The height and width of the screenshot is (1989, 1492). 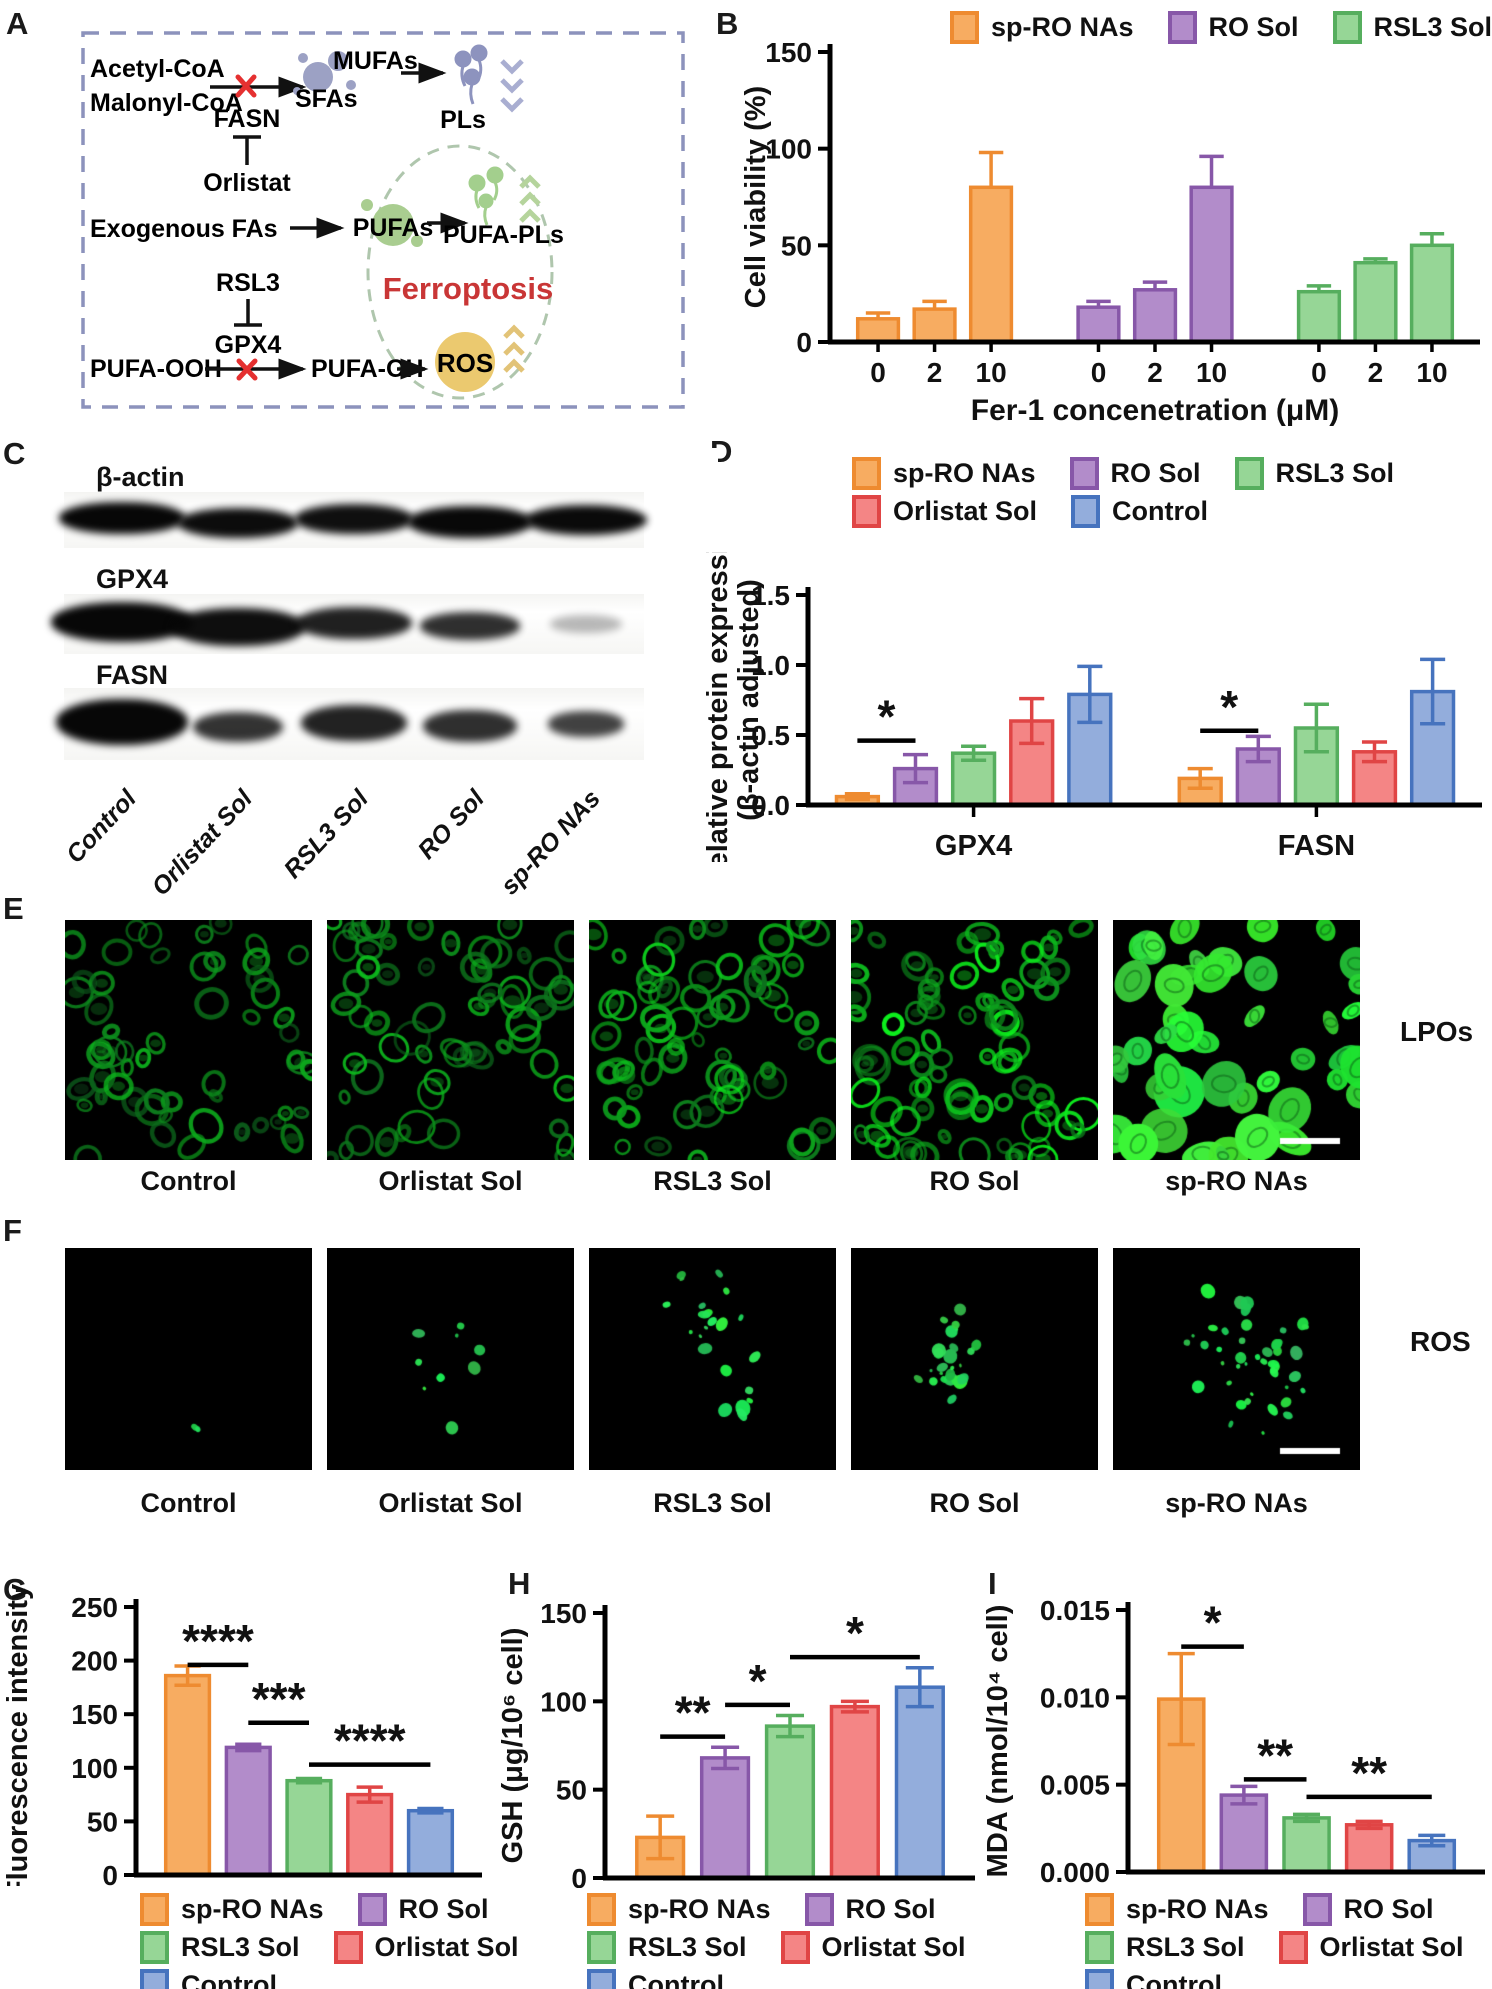 What do you see at coordinates (14, 453) in the screenshot?
I see `panel-letter-c: C` at bounding box center [14, 453].